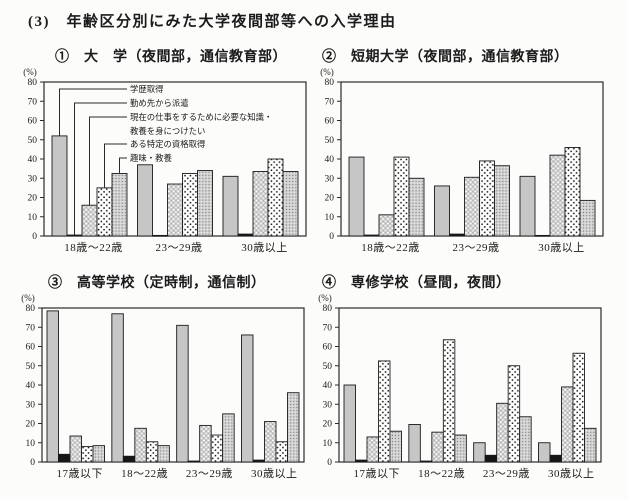 This screenshot has width=628, height=499. What do you see at coordinates (93, 247) in the screenshot?
I see `x-category-label: 18歳～22歳` at bounding box center [93, 247].